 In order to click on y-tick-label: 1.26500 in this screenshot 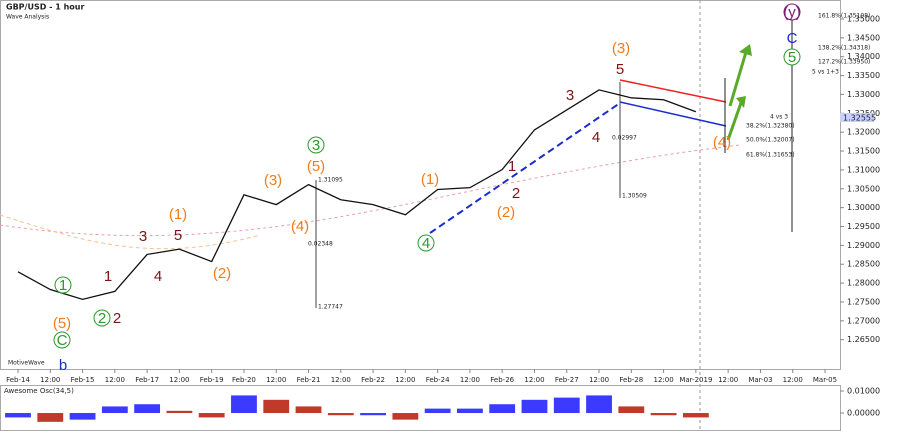, I will do `click(863, 339)`.